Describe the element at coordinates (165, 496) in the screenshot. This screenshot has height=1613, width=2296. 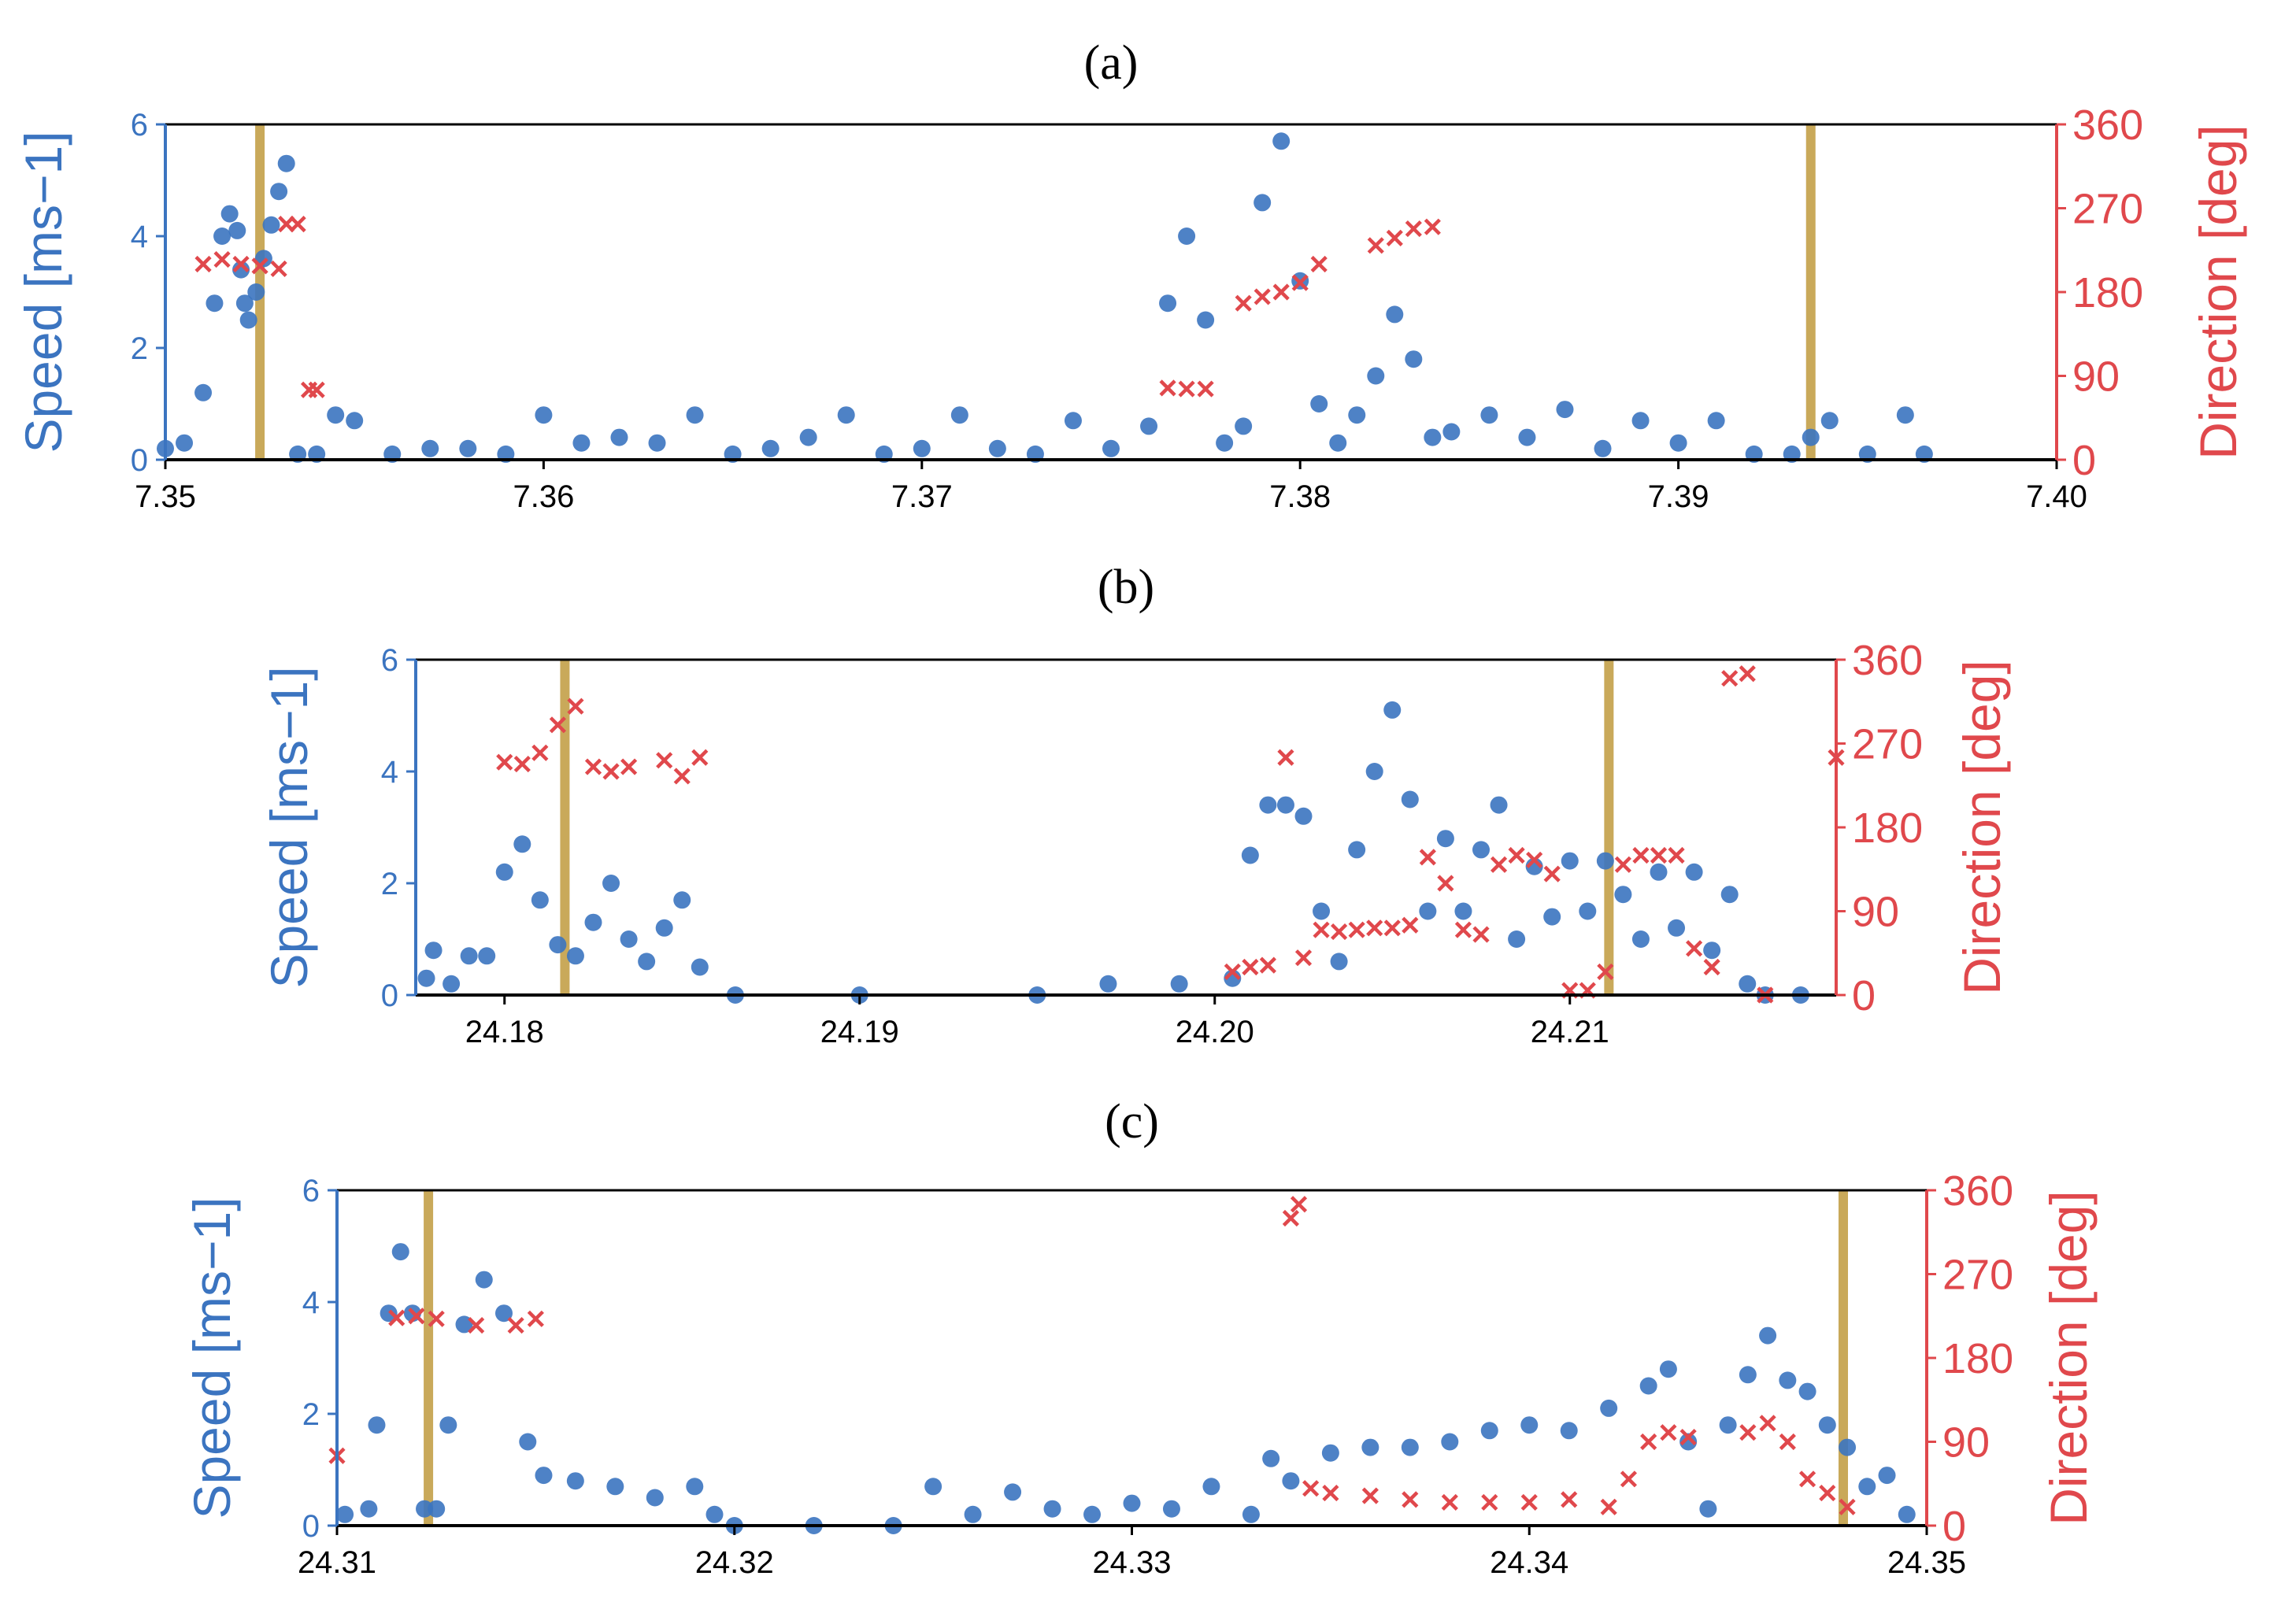
I see `x-tick-label: 7.35` at that location.